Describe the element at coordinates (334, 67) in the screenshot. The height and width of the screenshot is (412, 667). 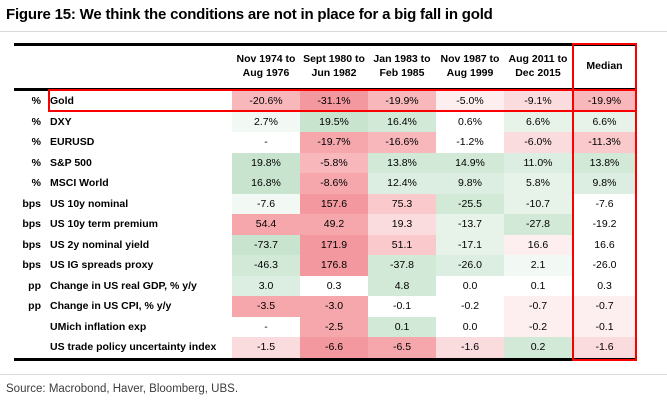
I see `column-header: Sept 1980 to Jun 1982` at that location.